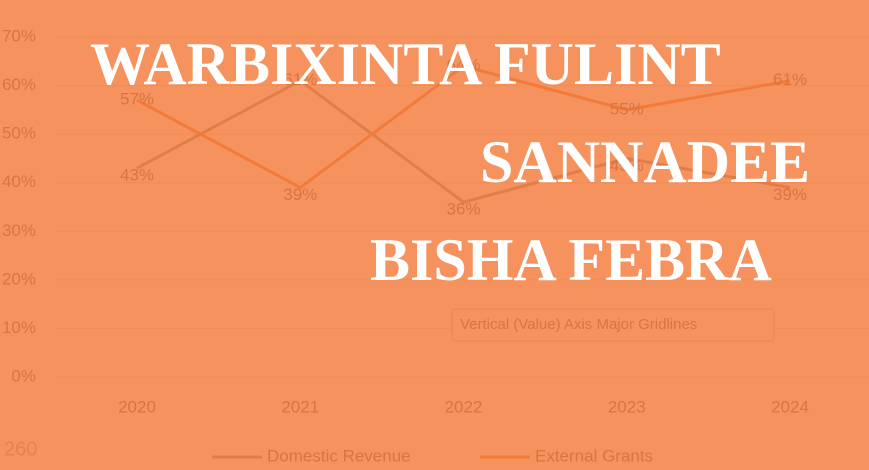  What do you see at coordinates (405, 64) in the screenshot?
I see `overlay-line: WARBIXINTA FULINT` at bounding box center [405, 64].